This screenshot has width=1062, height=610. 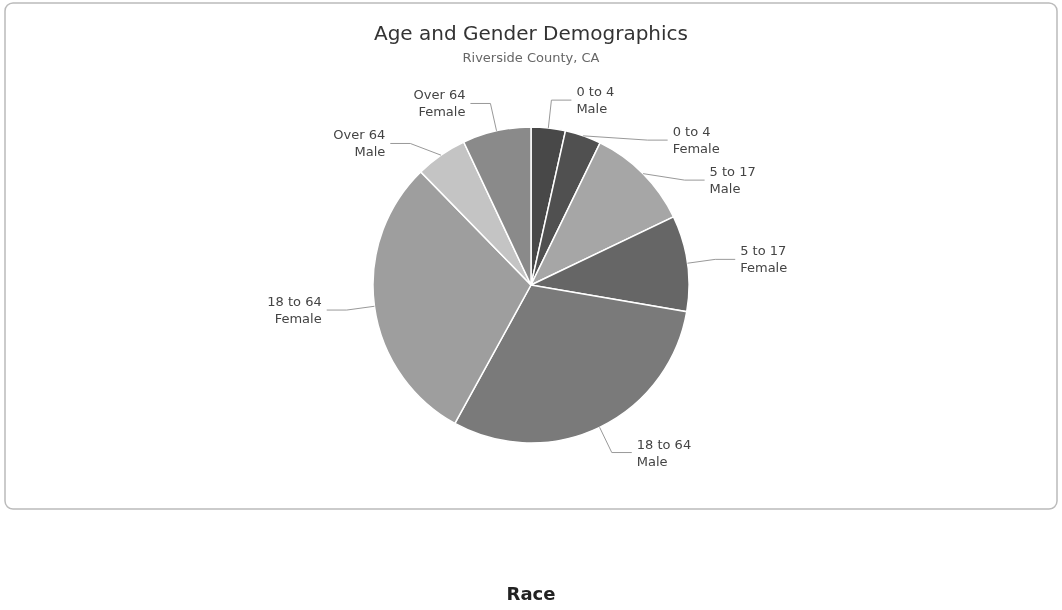 What do you see at coordinates (764, 259) in the screenshot?
I see `slice-label: 5 to 17 Female` at bounding box center [764, 259].